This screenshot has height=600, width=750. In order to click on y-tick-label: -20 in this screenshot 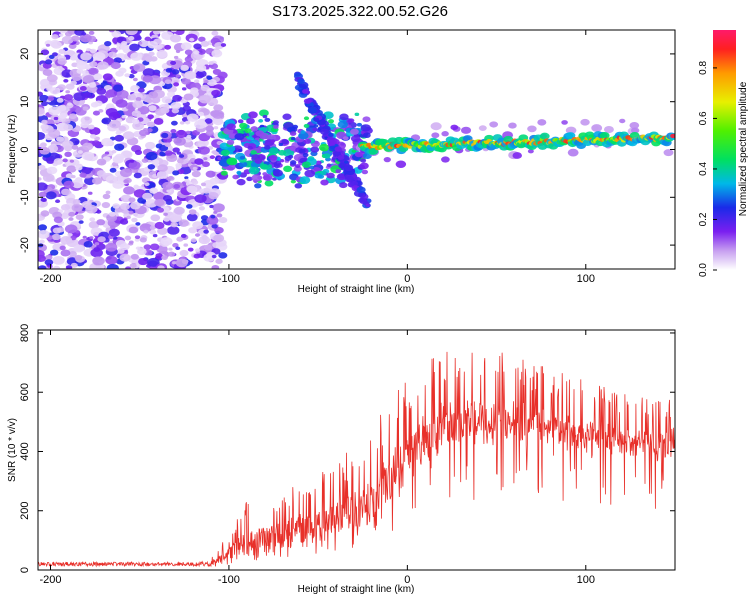, I will do `click(25, 245)`.